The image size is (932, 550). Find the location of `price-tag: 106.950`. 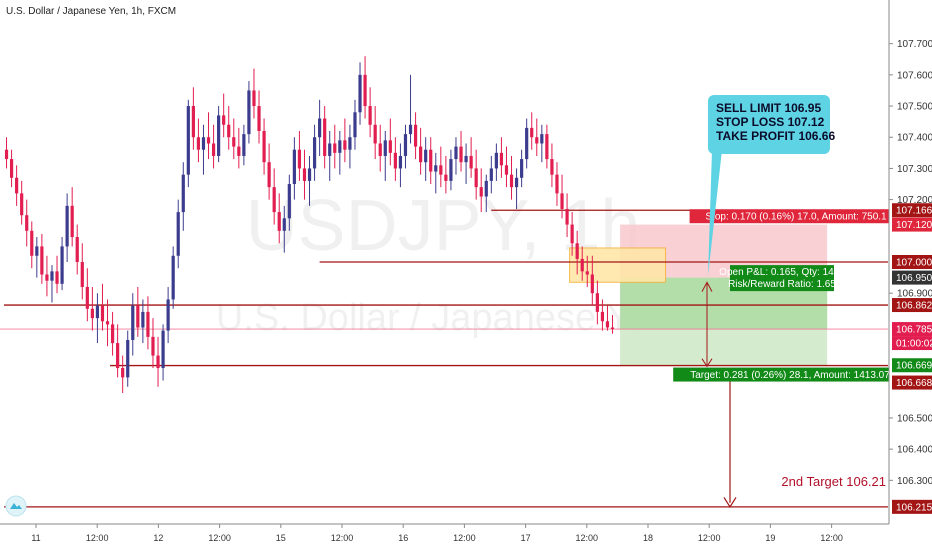

price-tag: 106.950 is located at coordinates (912, 277).